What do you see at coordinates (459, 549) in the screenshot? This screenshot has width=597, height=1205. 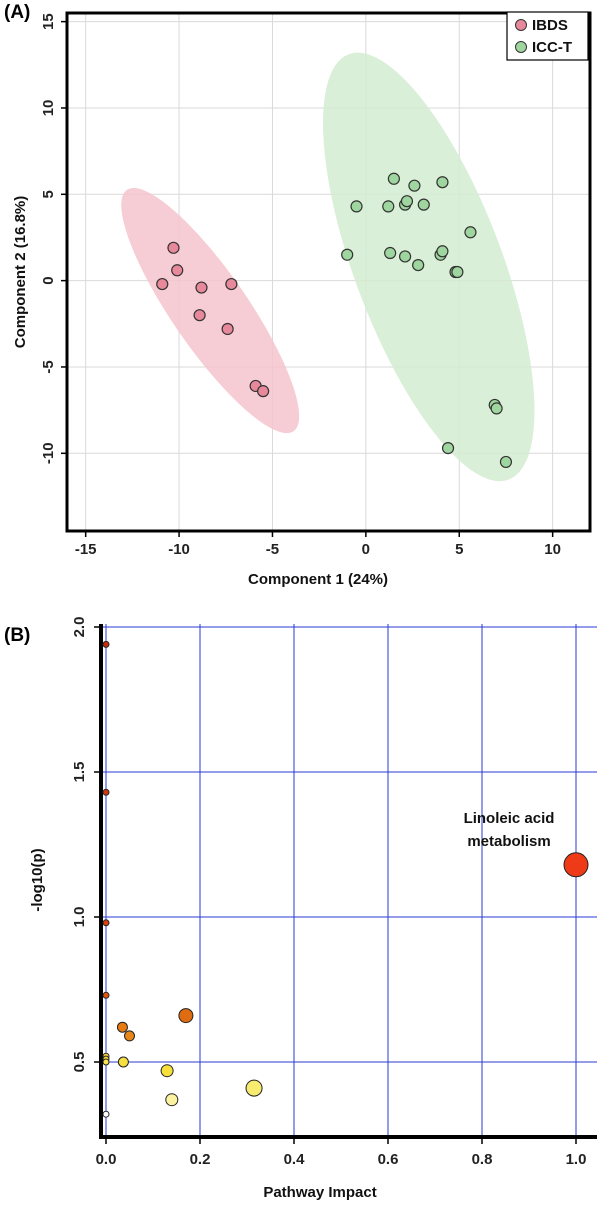 I see `x-tick-label: 5` at bounding box center [459, 549].